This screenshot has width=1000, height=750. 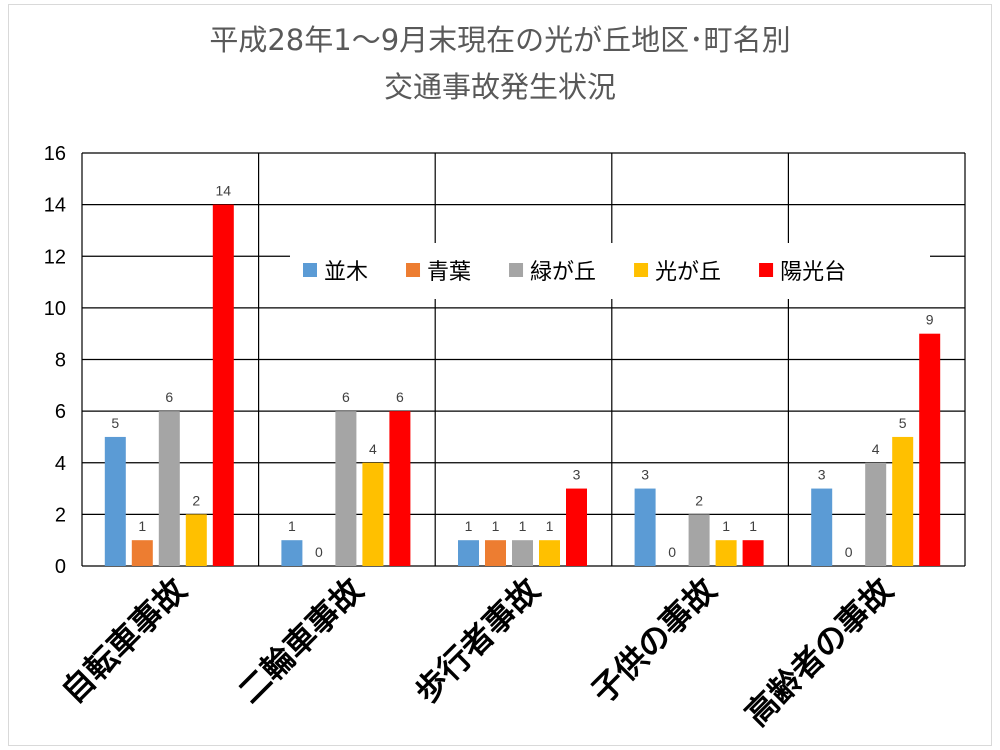 What do you see at coordinates (688, 272) in the screenshot?
I see `legend-label: 光が丘` at bounding box center [688, 272].